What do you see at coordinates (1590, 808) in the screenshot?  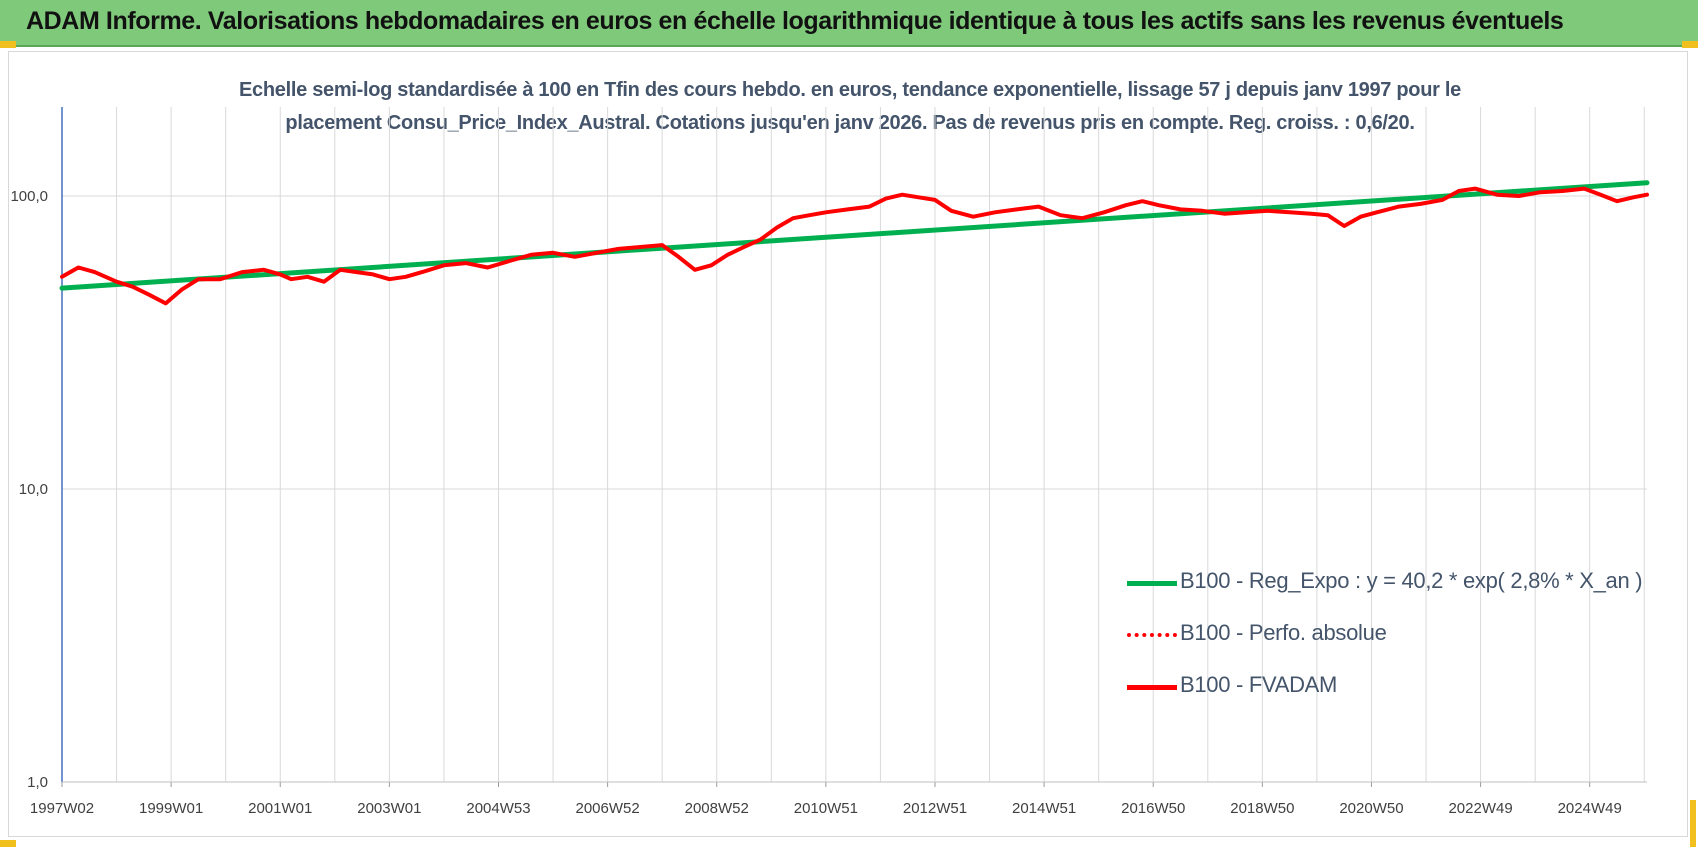 I see `x-tick-label: 2024W49` at bounding box center [1590, 808].